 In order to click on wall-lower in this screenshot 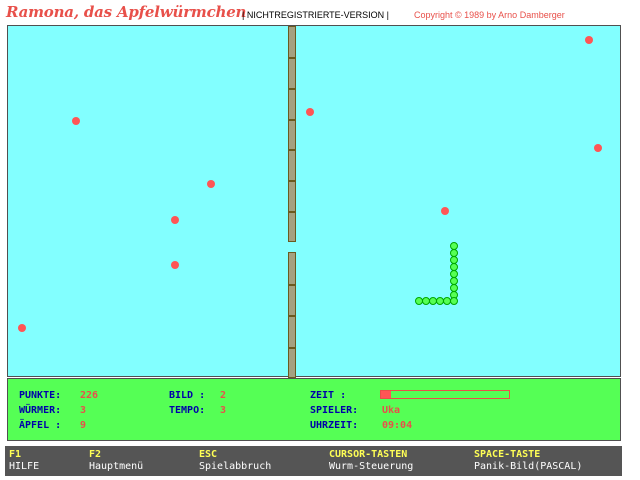, I will do `click(292, 315)`.